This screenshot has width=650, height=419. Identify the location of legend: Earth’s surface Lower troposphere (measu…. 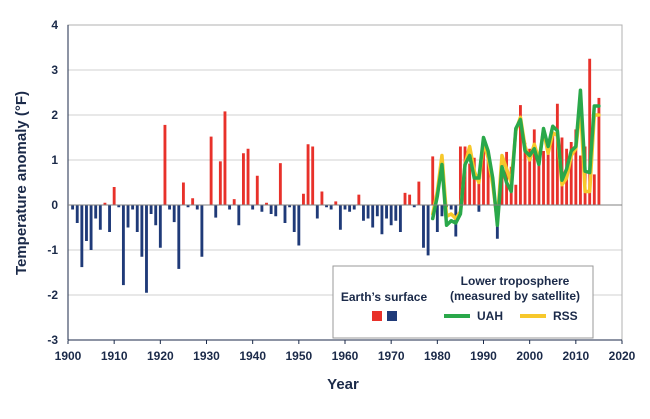
(463, 302).